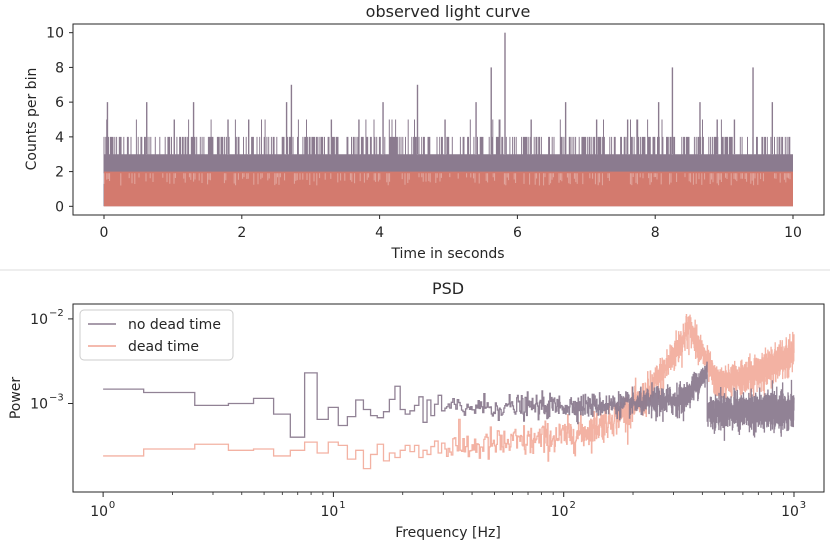 The image size is (830, 549). I want to click on y-tick-label: 0, so click(59, 207).